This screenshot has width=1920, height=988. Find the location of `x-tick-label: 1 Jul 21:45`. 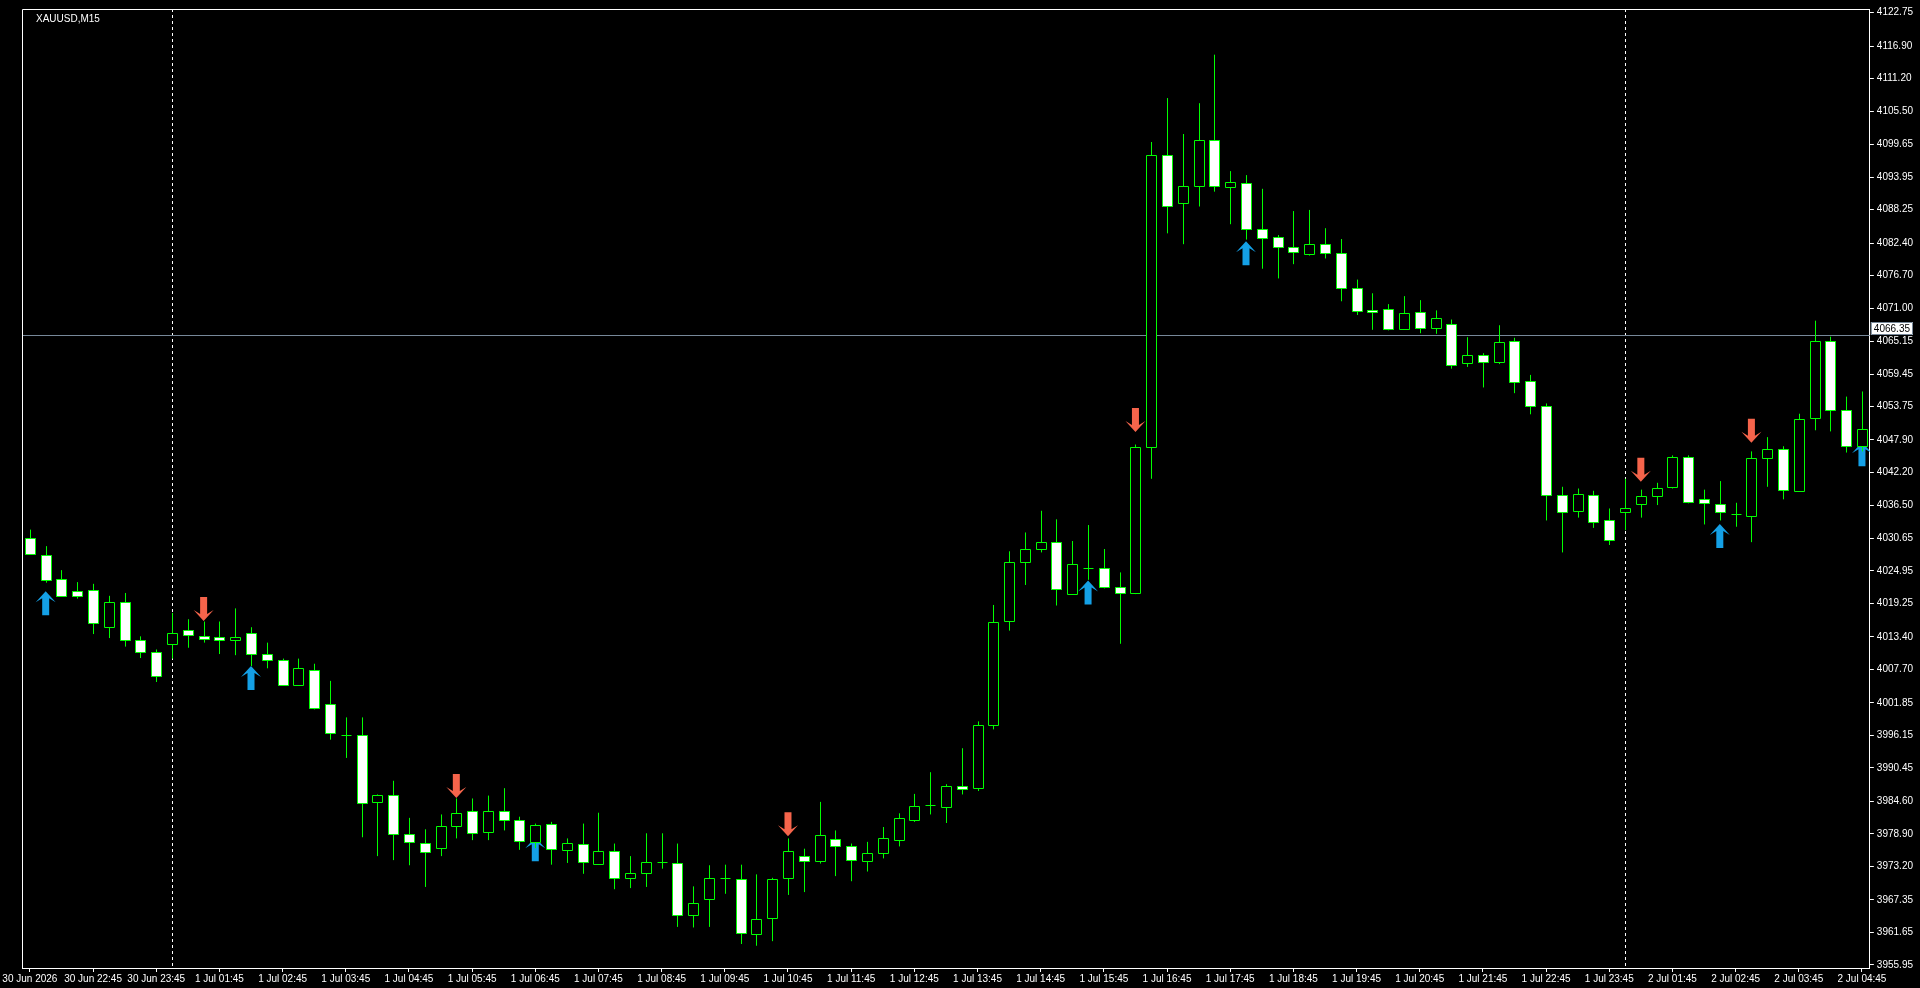

x-tick-label: 1 Jul 21:45 is located at coordinates (1483, 978).